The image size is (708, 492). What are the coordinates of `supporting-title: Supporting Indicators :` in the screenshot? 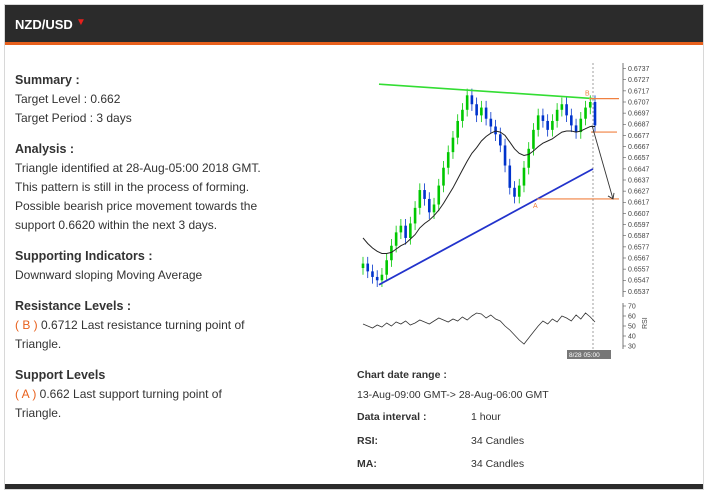 It's located at (84, 256).